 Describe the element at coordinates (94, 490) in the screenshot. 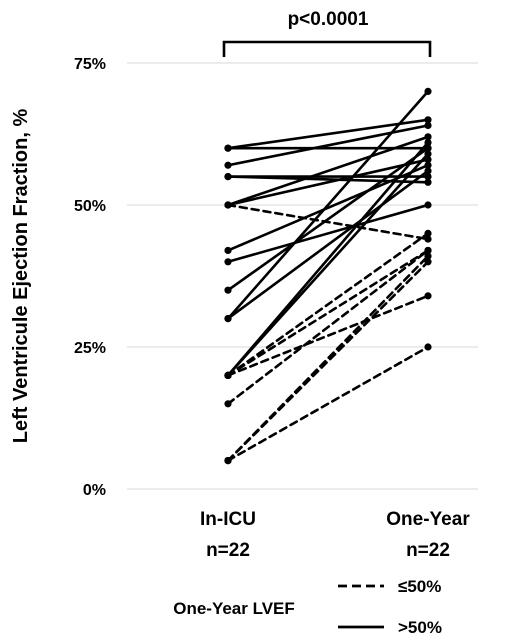

I see `y-tick-label: 0%` at that location.